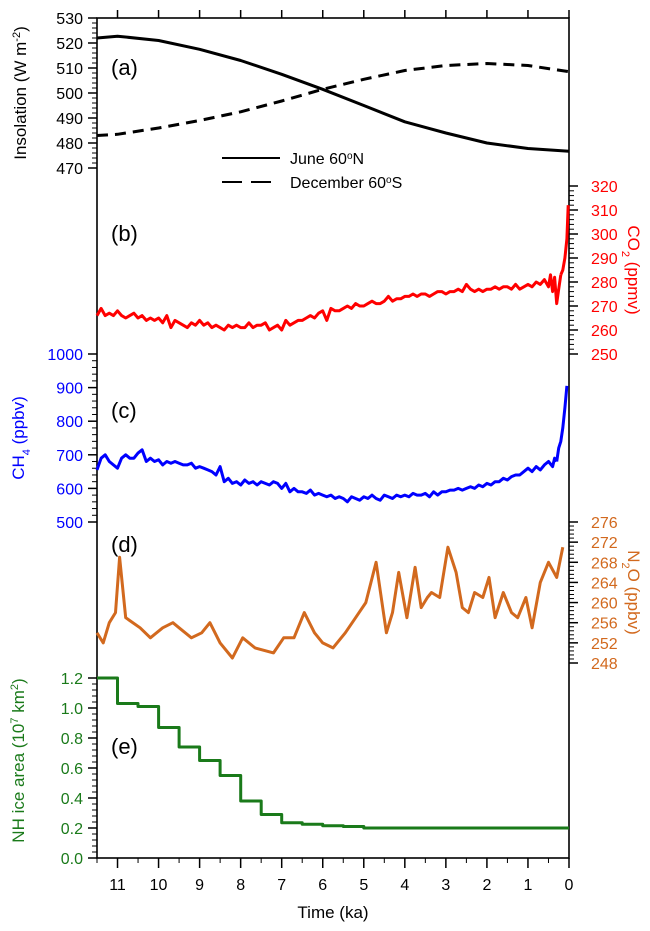 This screenshot has height=931, width=650. What do you see at coordinates (69, 119) in the screenshot?
I see `y-tick-label: 490` at bounding box center [69, 119].